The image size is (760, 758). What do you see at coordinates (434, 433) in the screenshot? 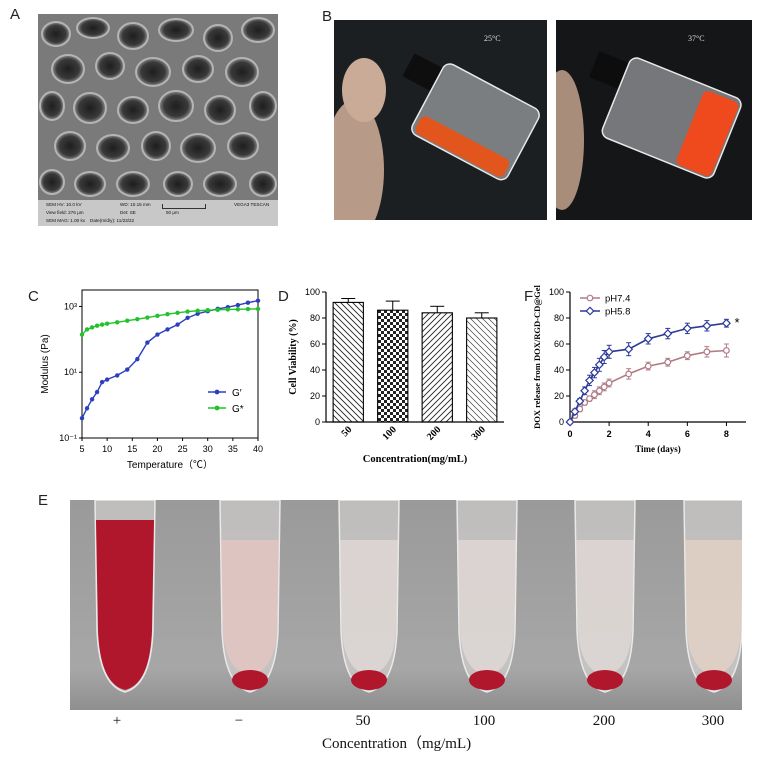
I see `x-tick-label: 200` at bounding box center [434, 433].